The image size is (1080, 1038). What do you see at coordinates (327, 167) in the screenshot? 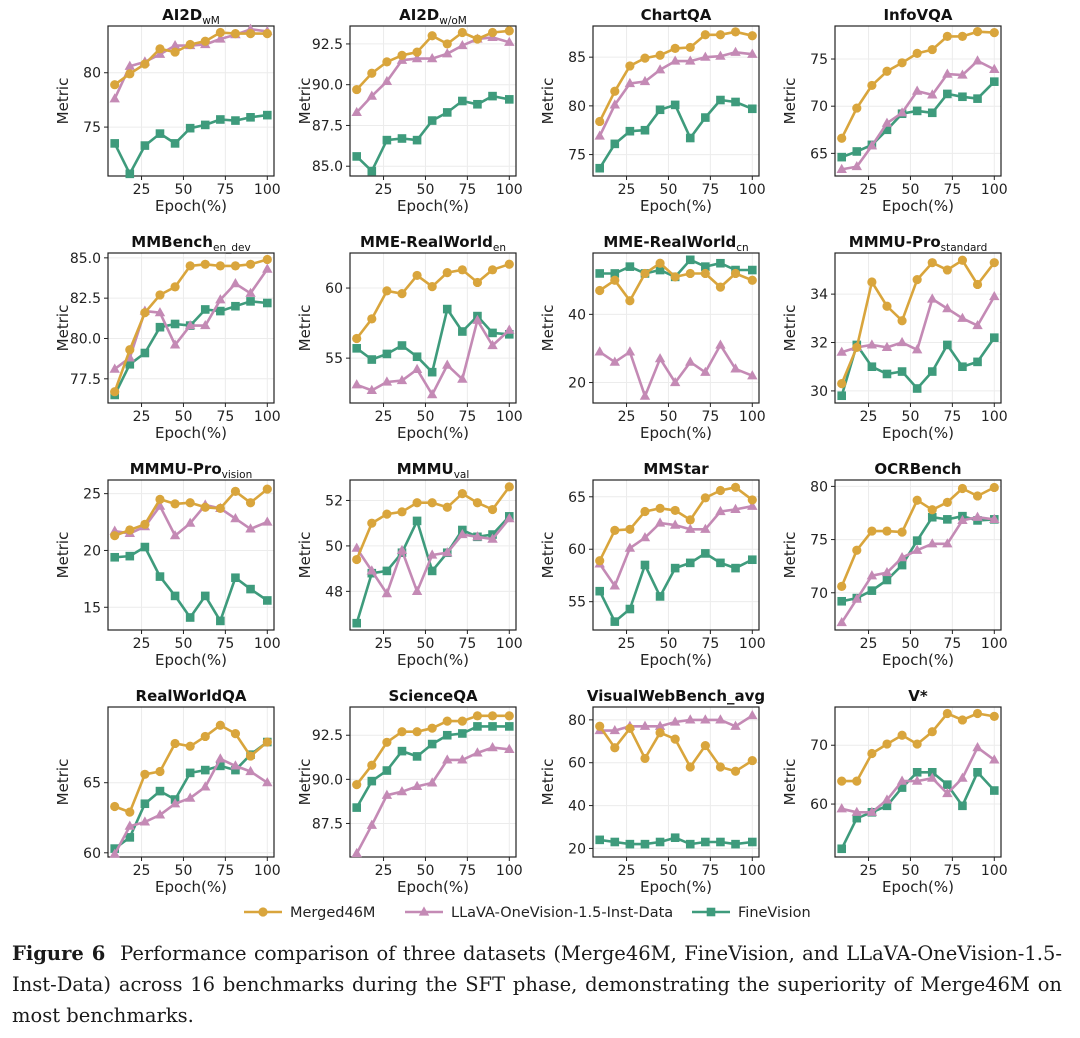
I see `y-tick-label: 85.0` at bounding box center [327, 167].